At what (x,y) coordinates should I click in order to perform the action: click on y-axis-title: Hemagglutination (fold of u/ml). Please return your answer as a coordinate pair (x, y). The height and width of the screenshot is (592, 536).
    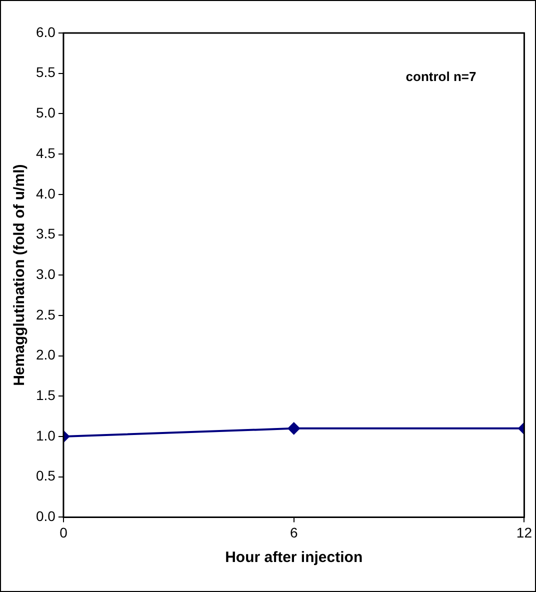
    Looking at the image, I should click on (19, 275).